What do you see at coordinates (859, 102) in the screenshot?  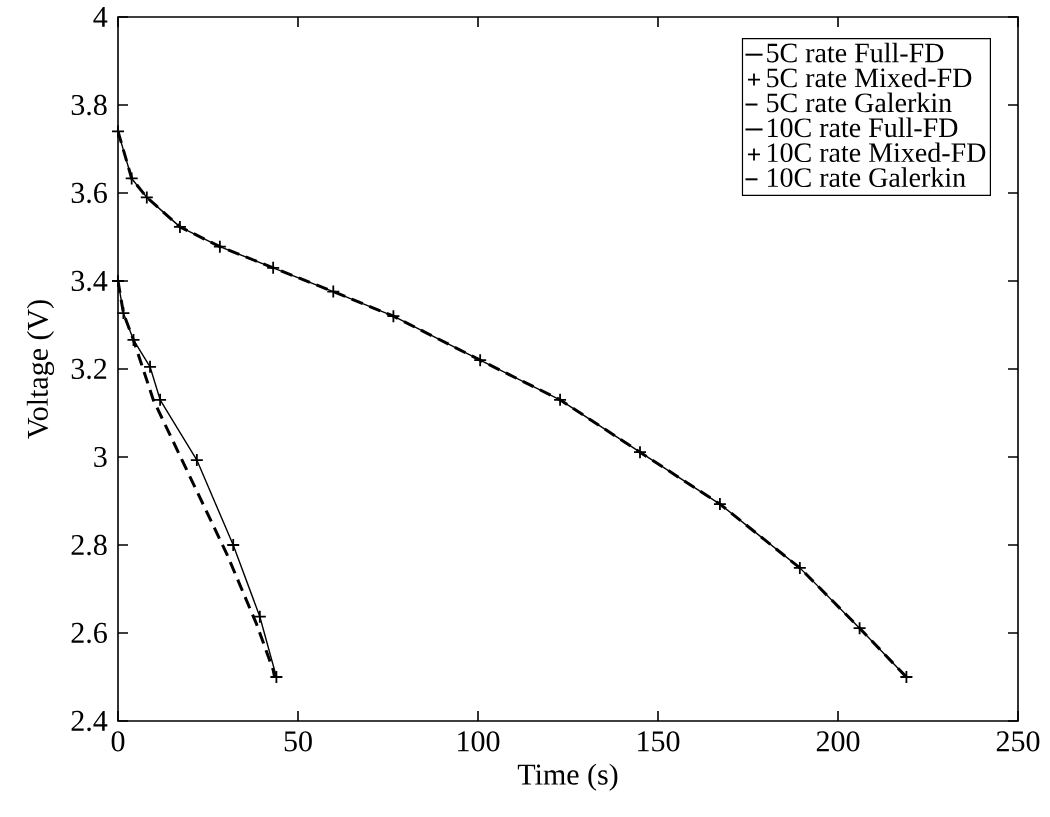 I see `legend-label: 5C rate Galerkin` at bounding box center [859, 102].